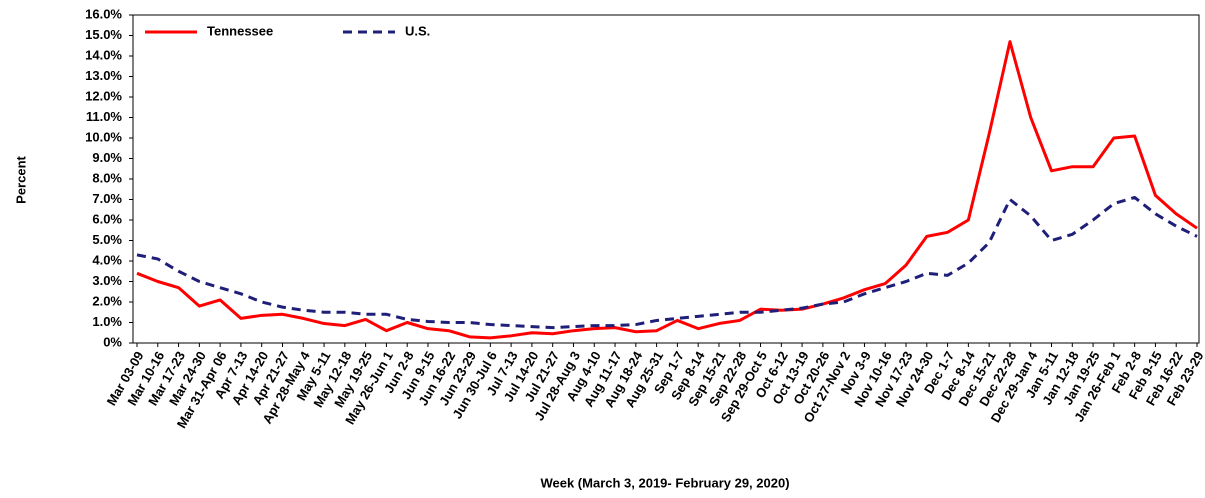 The height and width of the screenshot is (498, 1205). What do you see at coordinates (417, 30) in the screenshot?
I see `legend-label: U.S.` at bounding box center [417, 30].